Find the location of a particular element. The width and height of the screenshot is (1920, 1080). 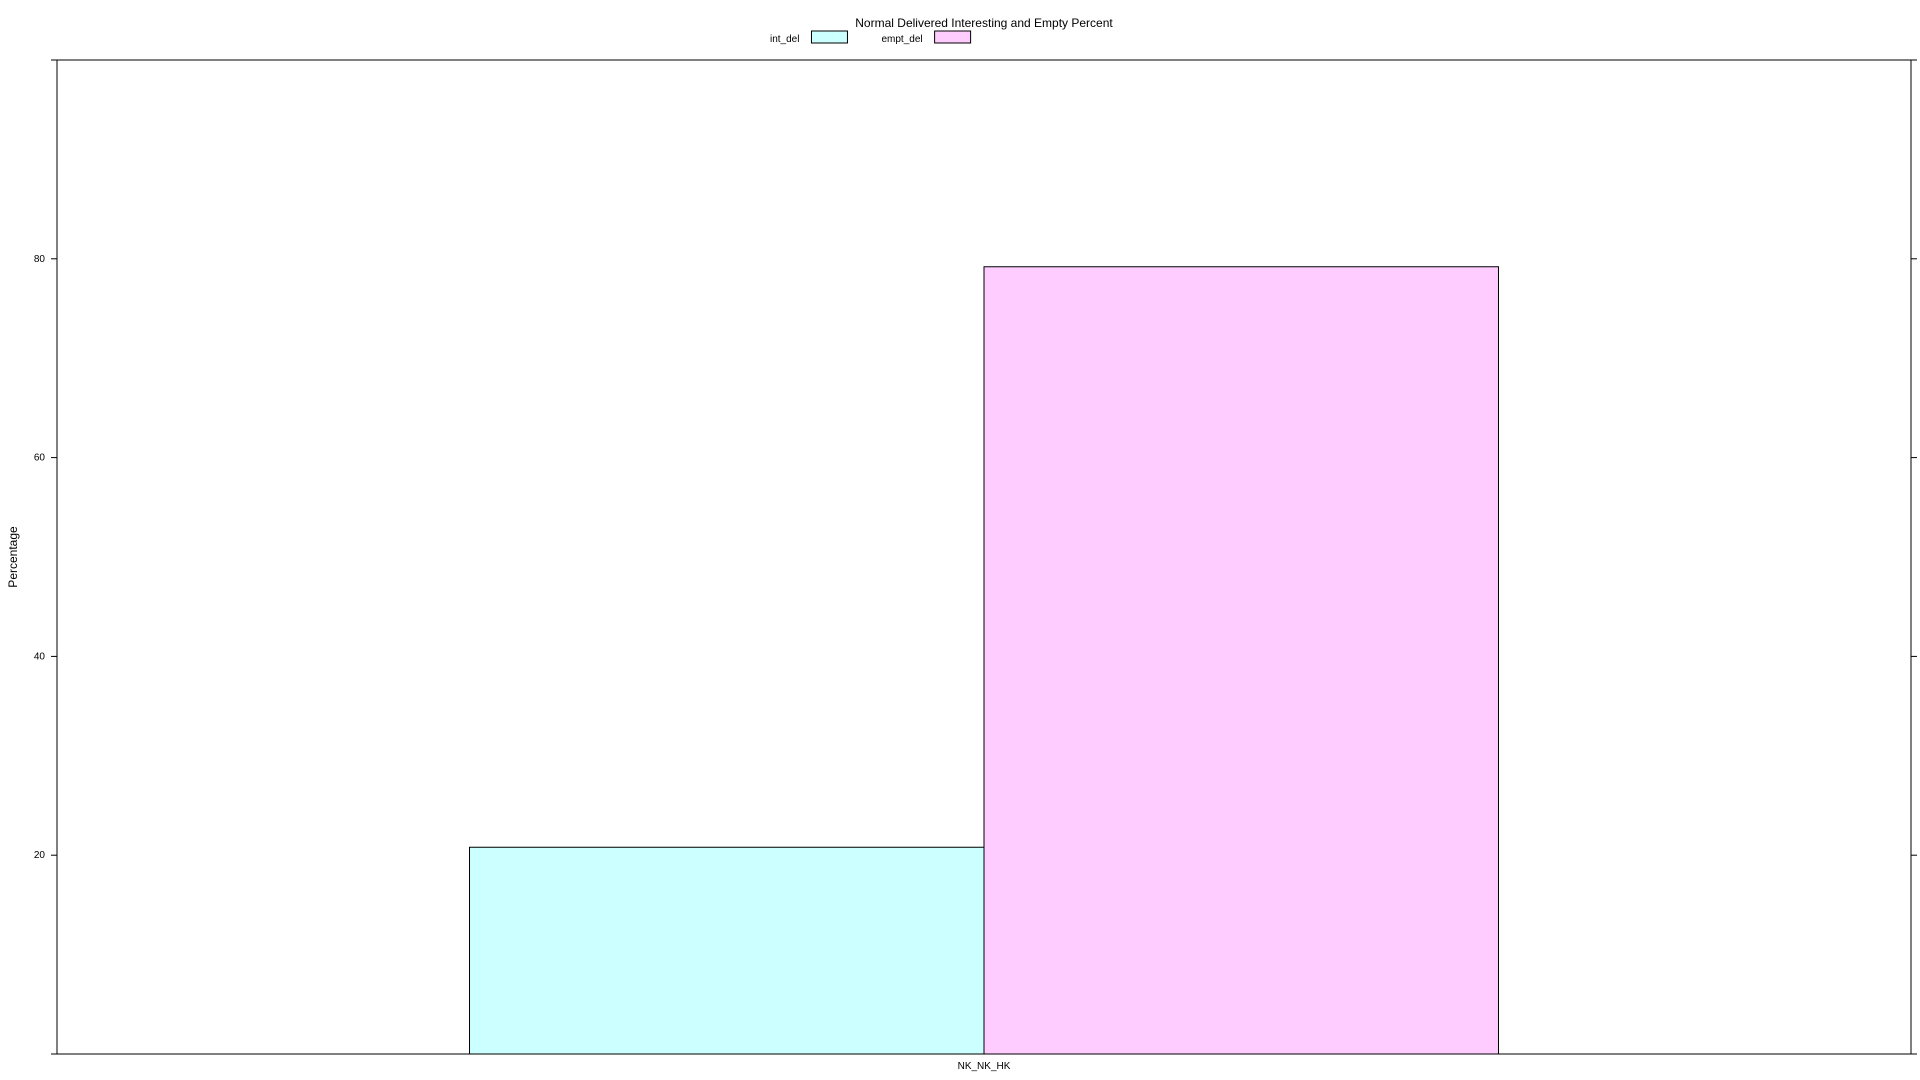

x-tick-label: NK_NK_HK is located at coordinates (984, 1066).